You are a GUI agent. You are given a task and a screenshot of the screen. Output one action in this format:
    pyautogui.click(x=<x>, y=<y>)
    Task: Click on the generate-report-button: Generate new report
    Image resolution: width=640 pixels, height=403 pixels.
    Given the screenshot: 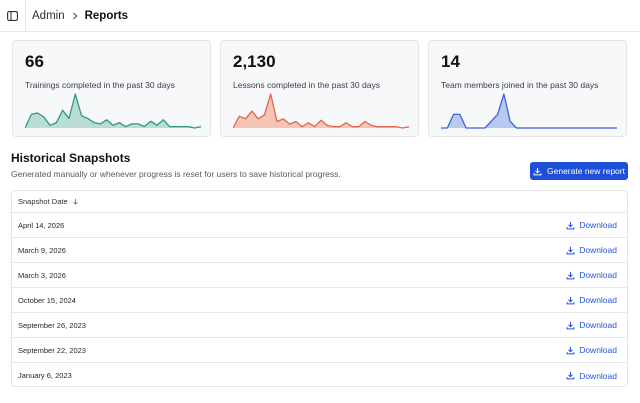 What is the action you would take?
    pyautogui.click(x=579, y=171)
    